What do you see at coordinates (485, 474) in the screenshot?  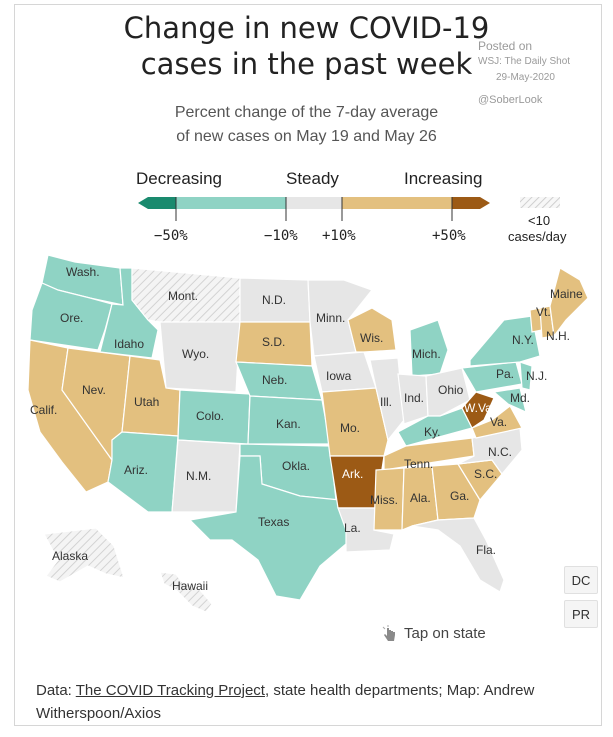 I see `label-sc: S.C.` at bounding box center [485, 474].